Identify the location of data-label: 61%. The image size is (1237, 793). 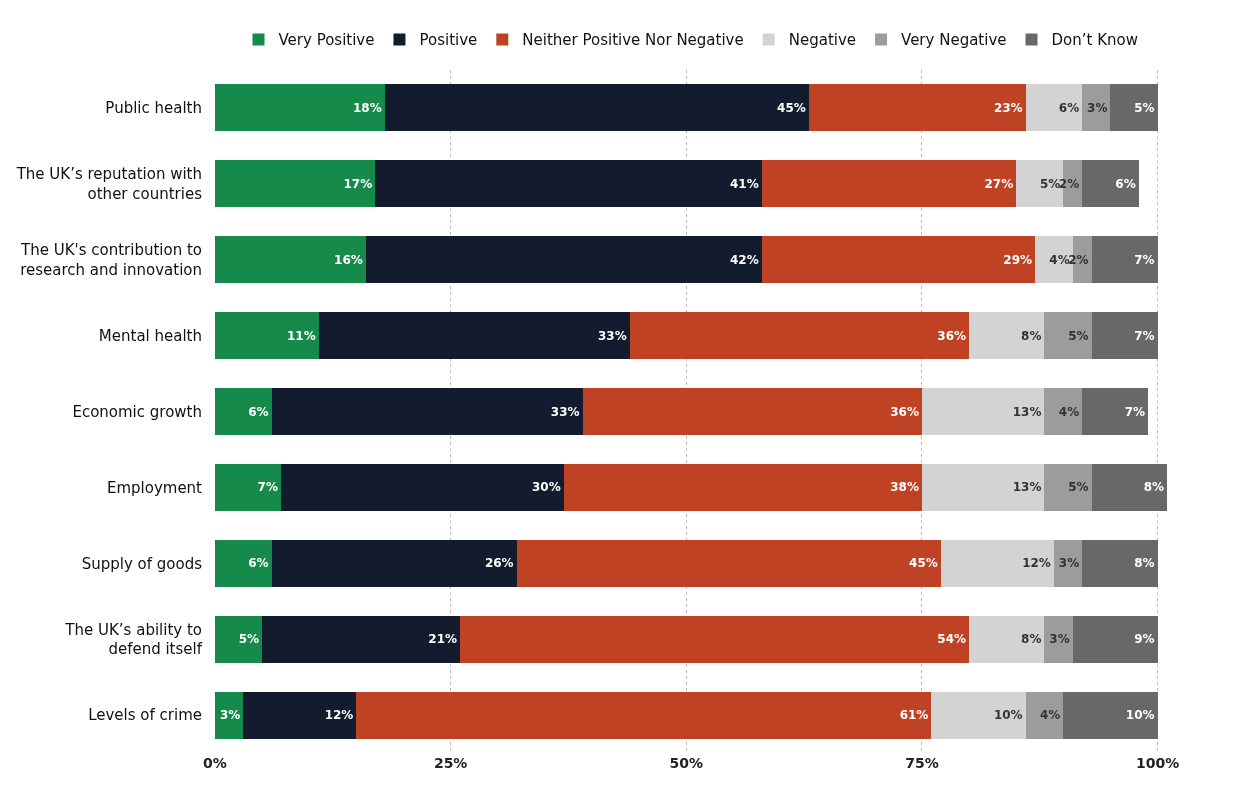
(914, 715).